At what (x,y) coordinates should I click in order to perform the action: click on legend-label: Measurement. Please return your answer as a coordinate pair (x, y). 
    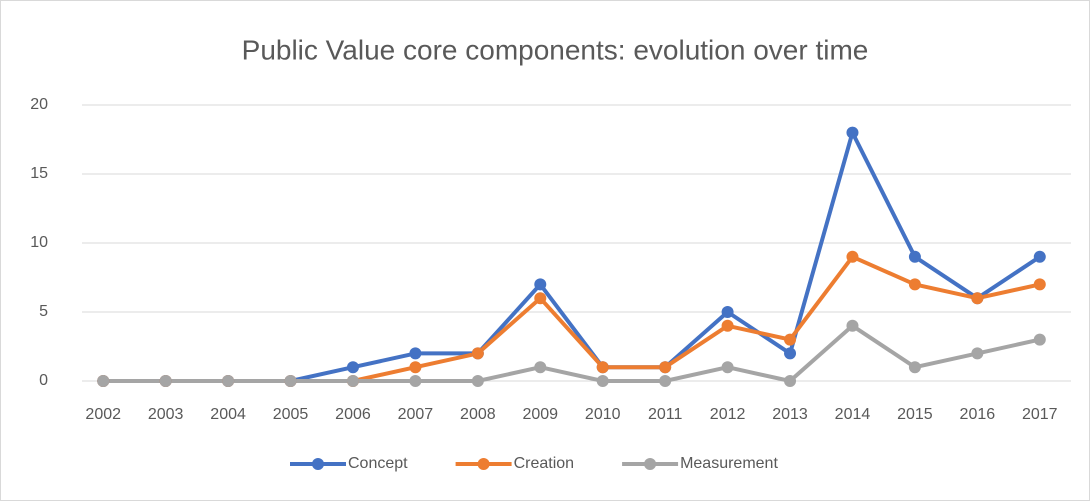
    Looking at the image, I should click on (729, 463).